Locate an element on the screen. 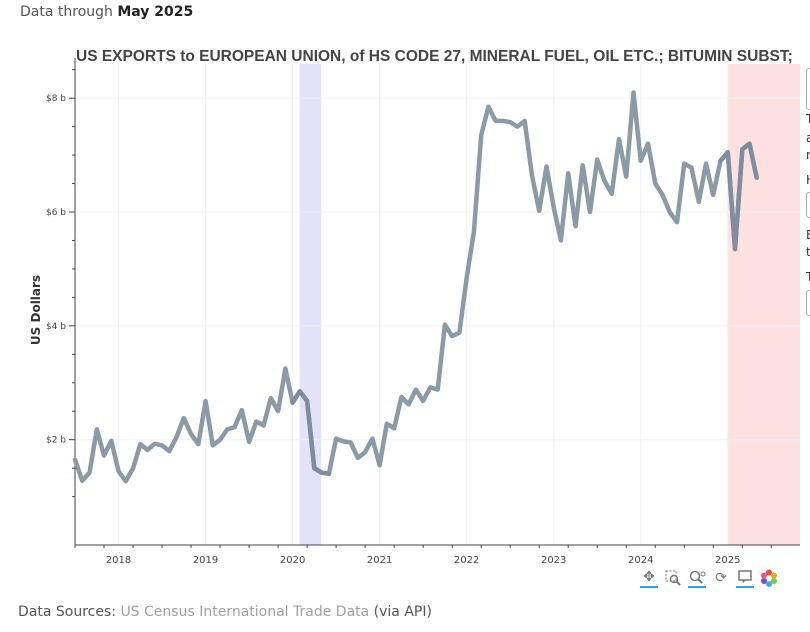  panel-text-1: T is located at coordinates (808, 119).